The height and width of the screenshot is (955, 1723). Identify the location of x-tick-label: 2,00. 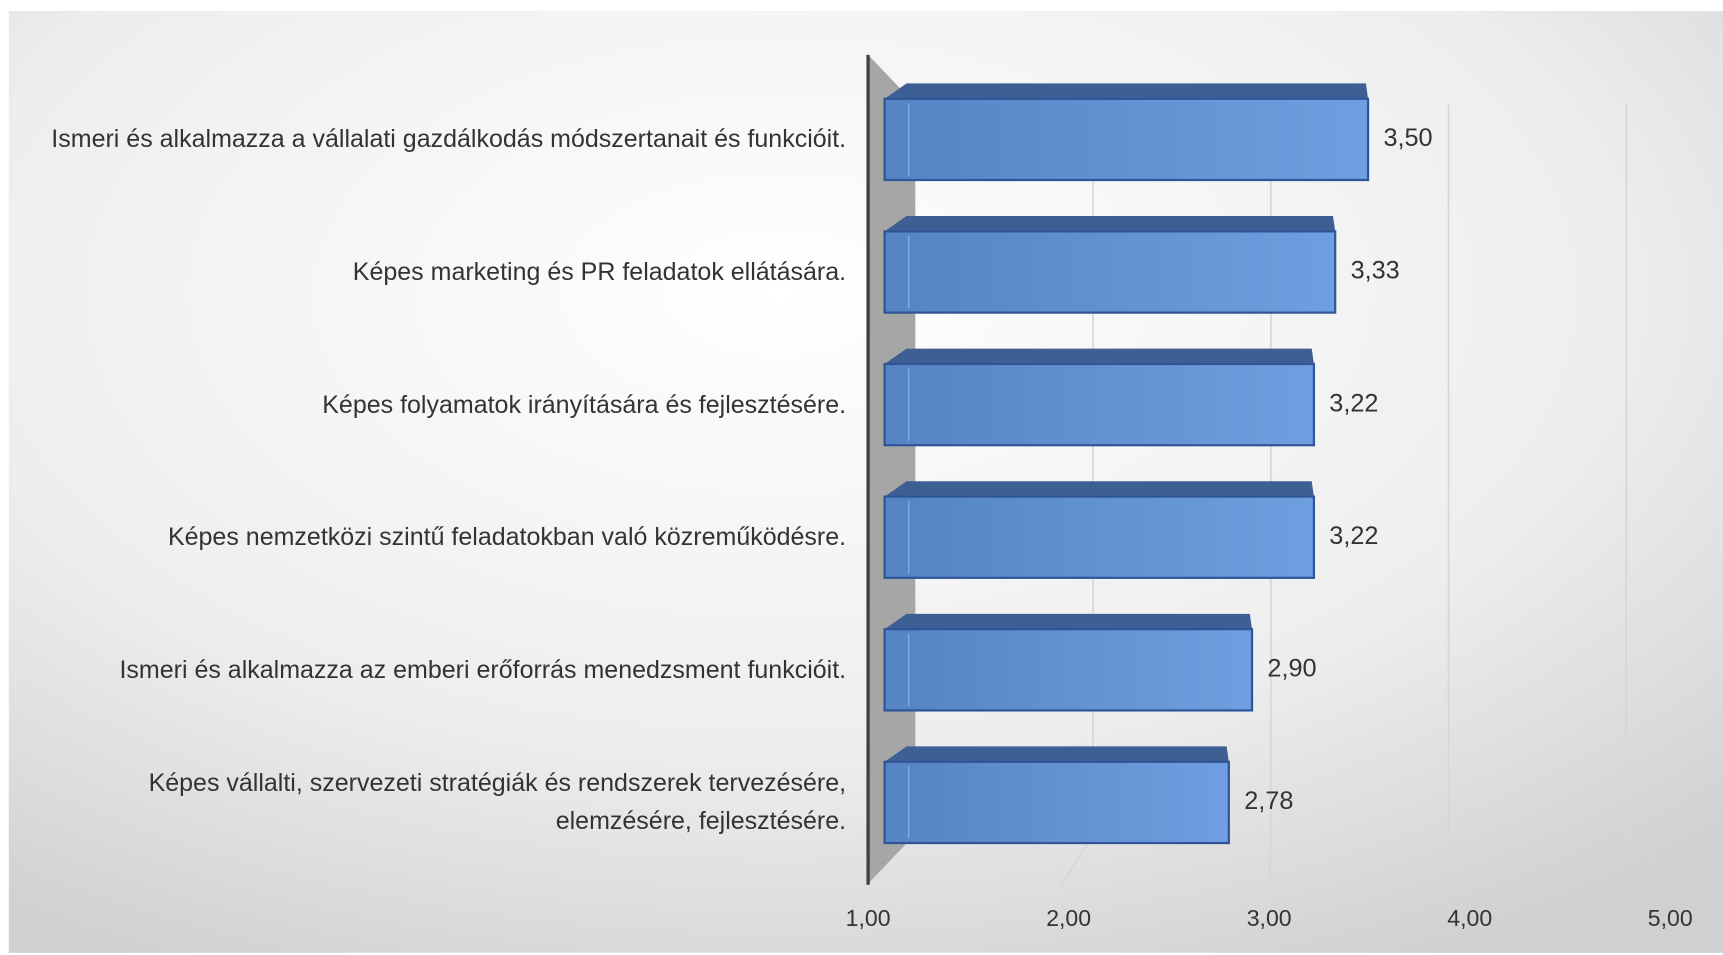
(1068, 918).